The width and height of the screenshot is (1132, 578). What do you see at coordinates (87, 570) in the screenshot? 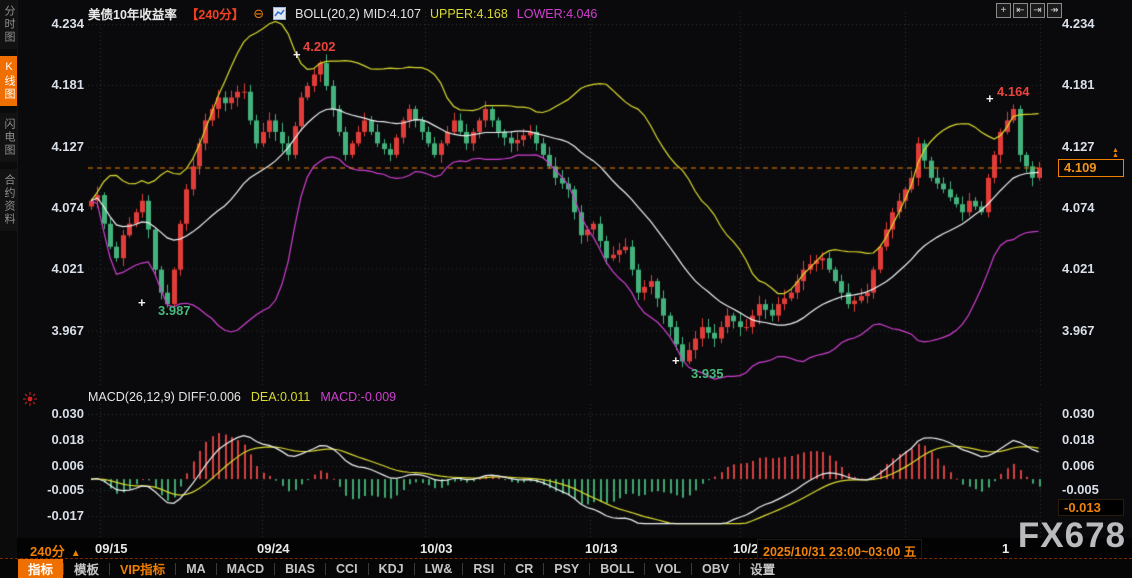
I see `toolbar-item-1: 模板` at bounding box center [87, 570].